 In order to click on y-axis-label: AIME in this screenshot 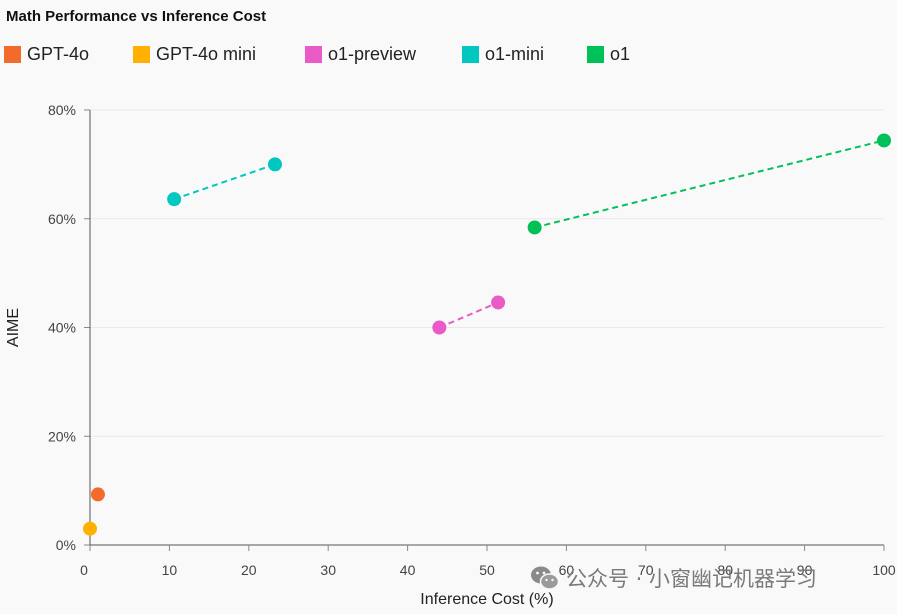, I will do `click(13, 327)`.